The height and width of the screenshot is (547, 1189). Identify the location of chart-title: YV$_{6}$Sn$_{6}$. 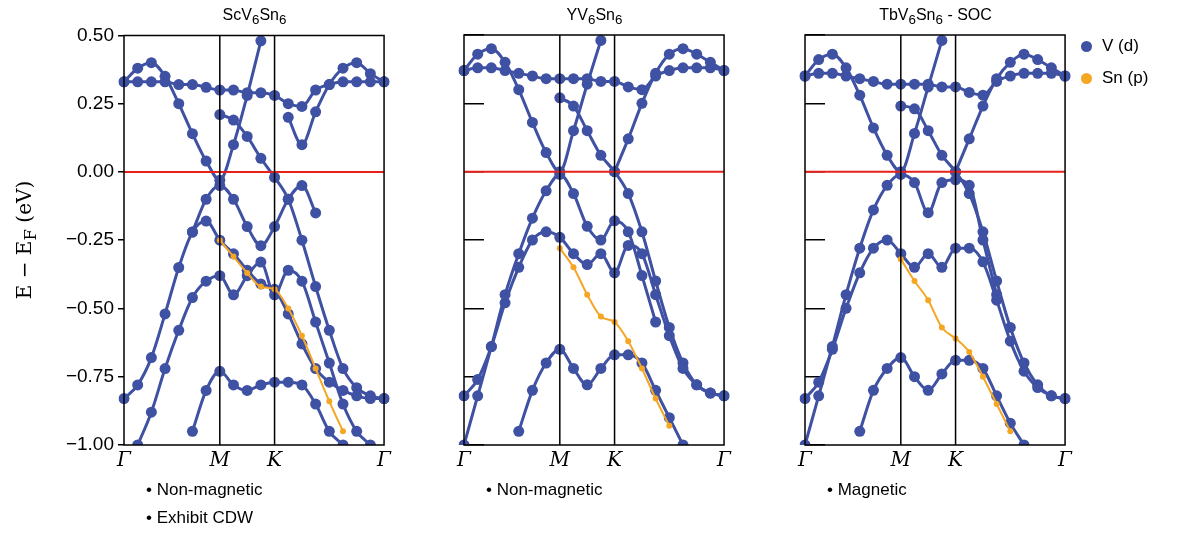
(594, 17).